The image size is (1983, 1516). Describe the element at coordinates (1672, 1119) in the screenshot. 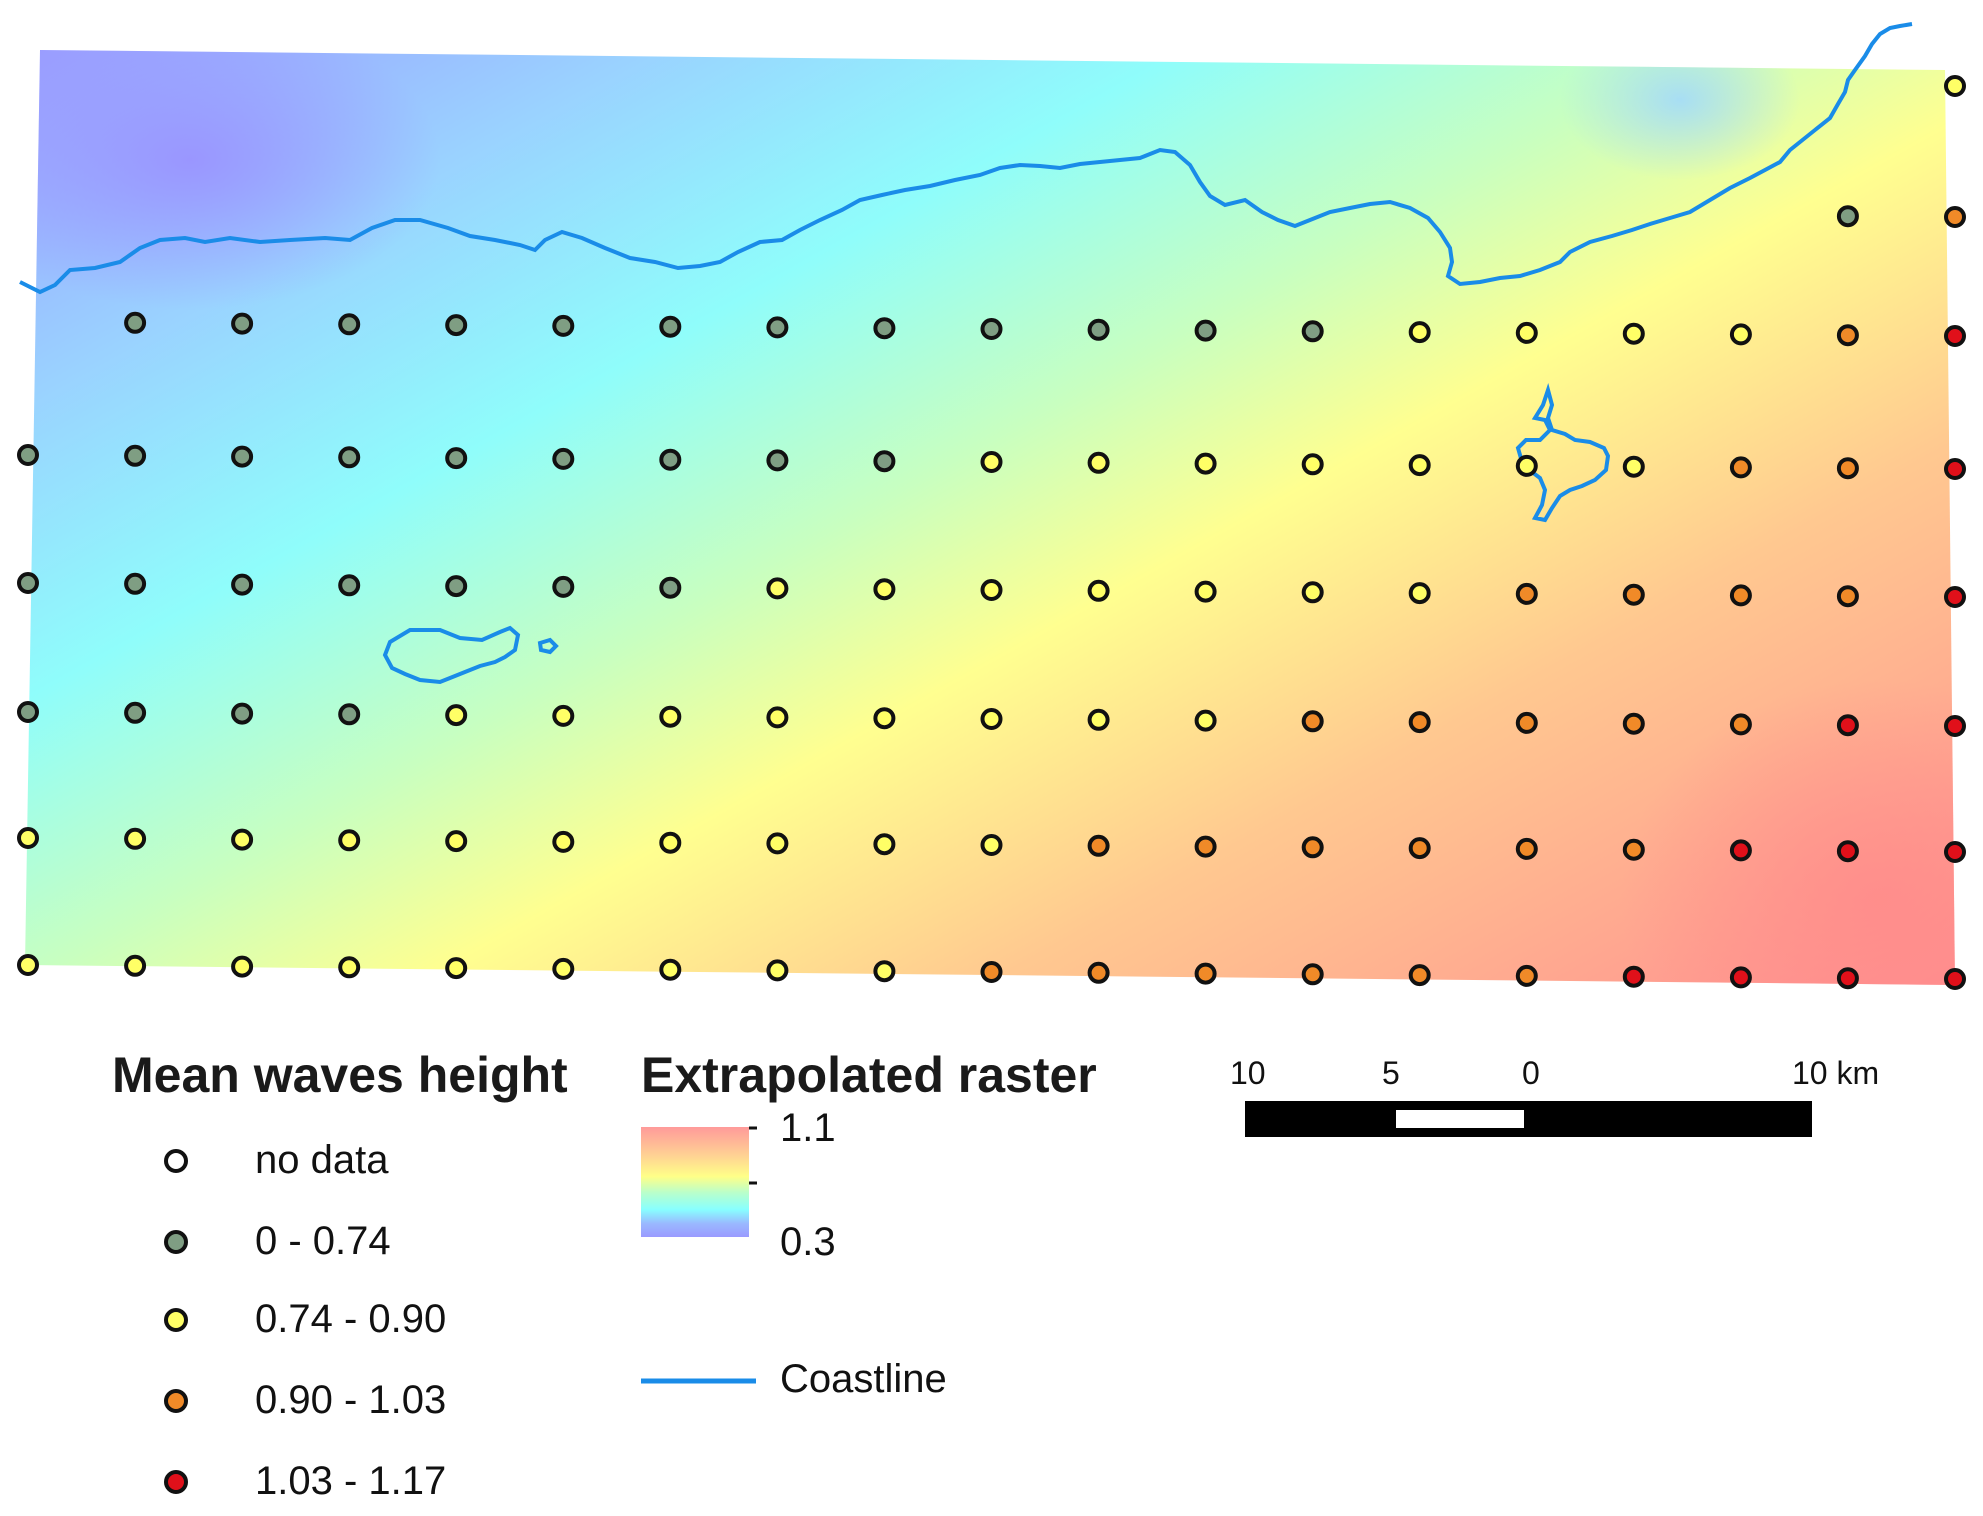

I see `scale-bar-segment-right` at that location.